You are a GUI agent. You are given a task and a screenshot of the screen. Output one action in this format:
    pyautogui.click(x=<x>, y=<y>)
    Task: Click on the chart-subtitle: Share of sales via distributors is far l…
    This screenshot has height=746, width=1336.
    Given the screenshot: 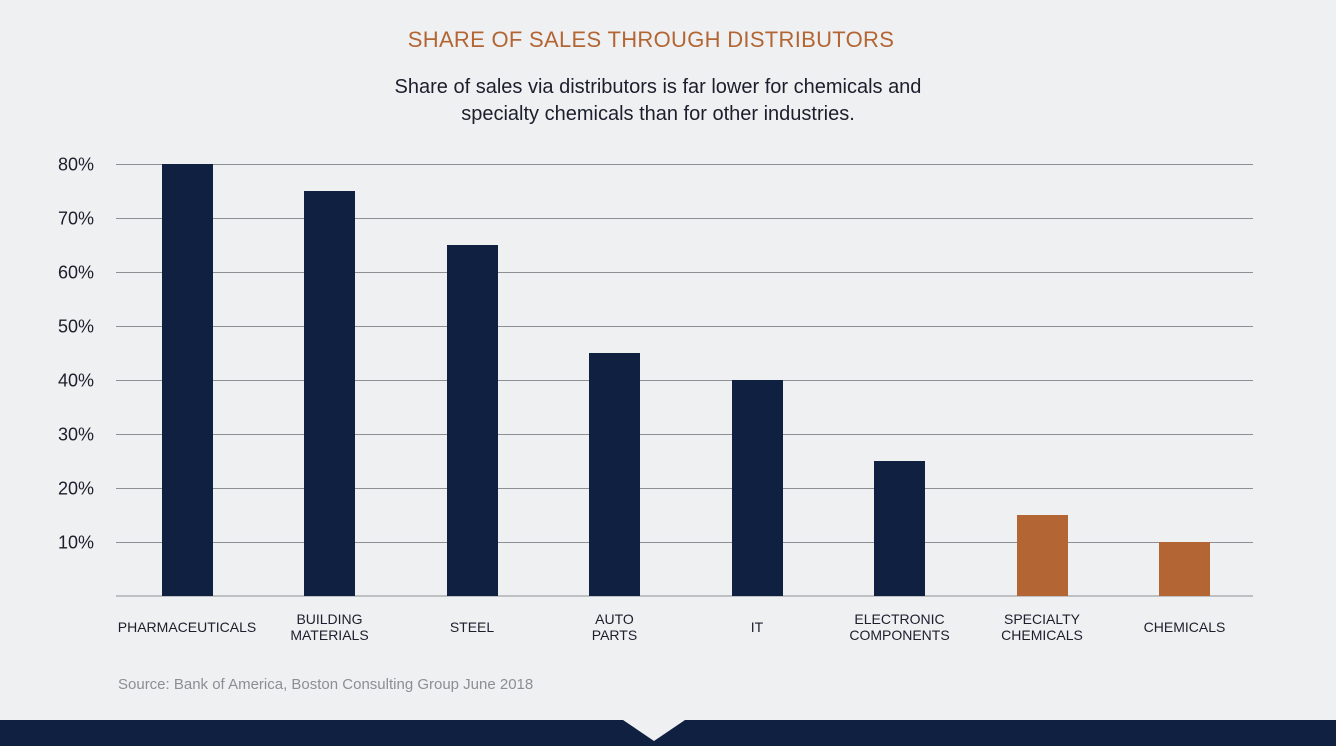 What is the action you would take?
    pyautogui.click(x=658, y=101)
    